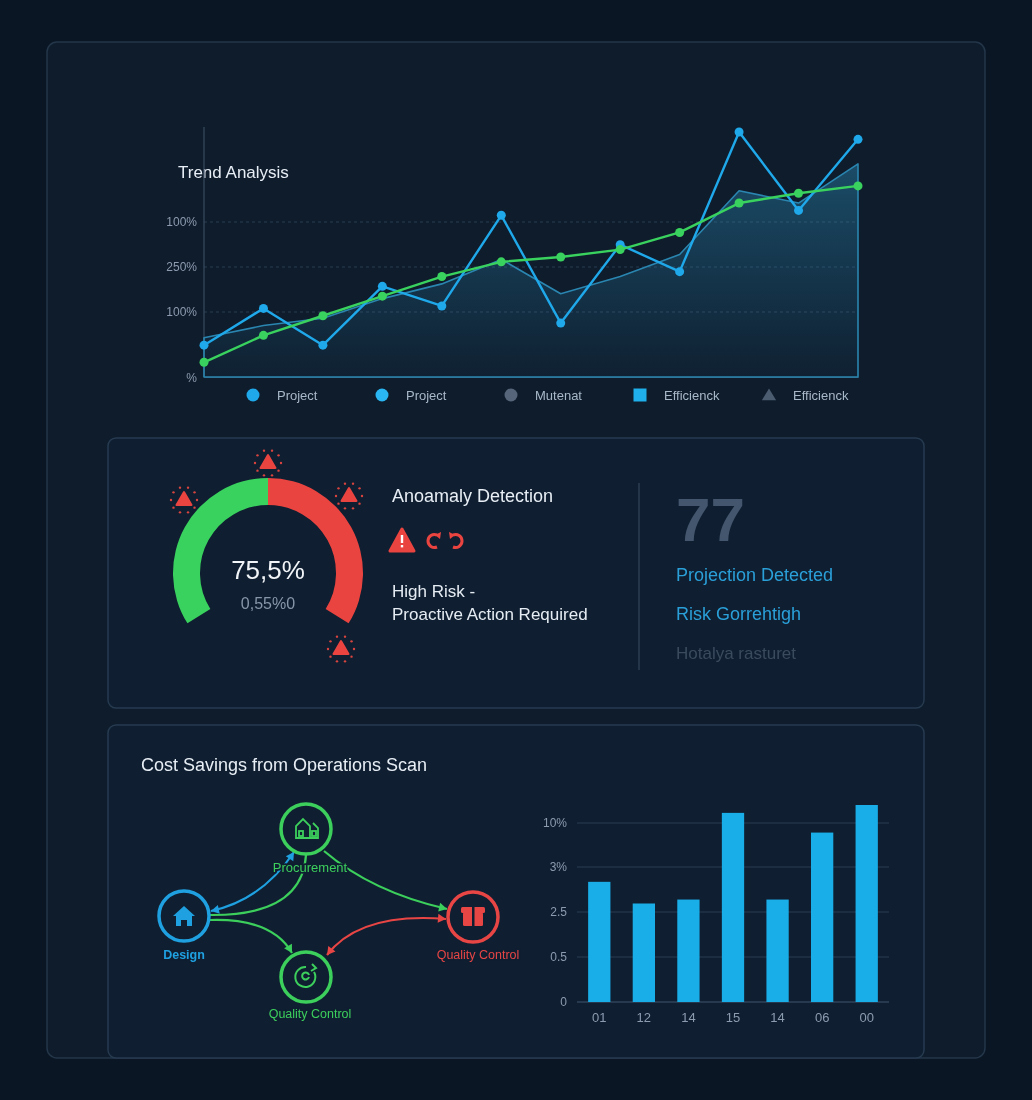 The image size is (1032, 1100). Describe the element at coordinates (284, 765) in the screenshot. I see `text: Cost Savings from Operations Scan` at that location.